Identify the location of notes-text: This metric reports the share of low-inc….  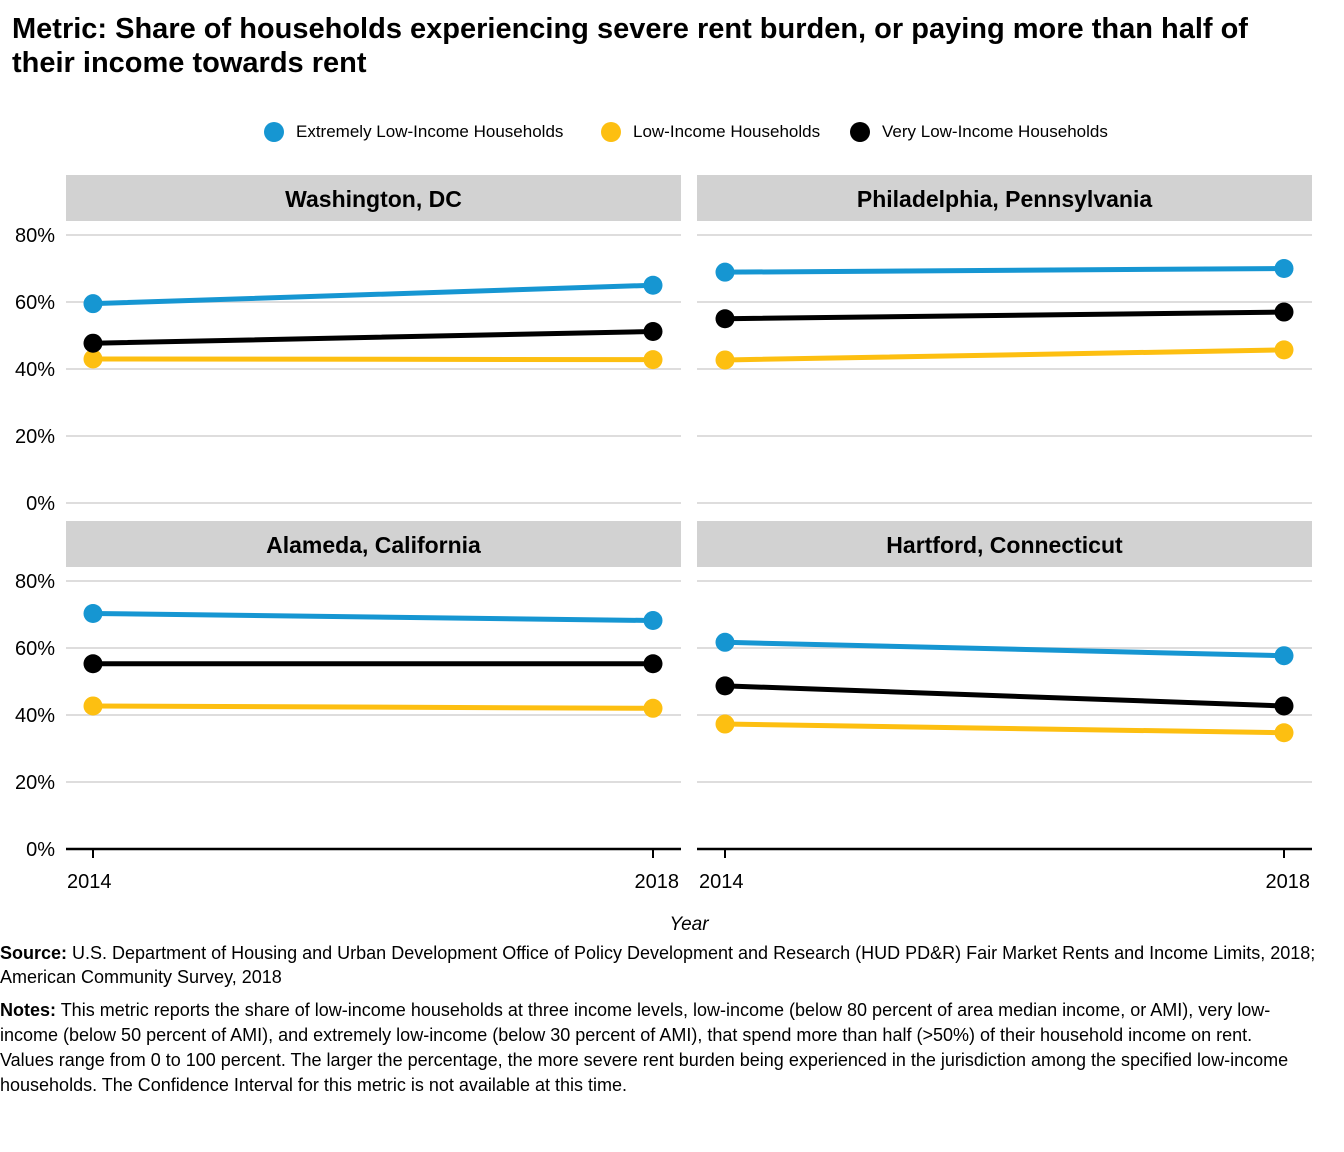
(644, 1047).